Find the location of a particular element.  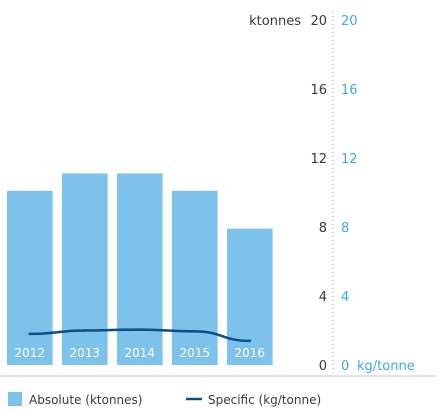

y-left-tick-8: 8 is located at coordinates (323, 228).